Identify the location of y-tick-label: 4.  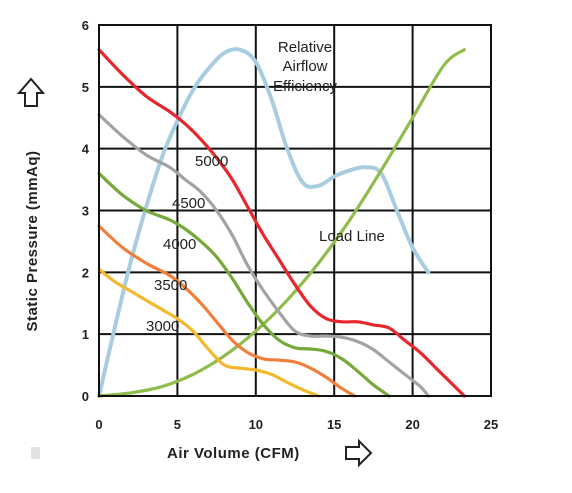
(86, 149).